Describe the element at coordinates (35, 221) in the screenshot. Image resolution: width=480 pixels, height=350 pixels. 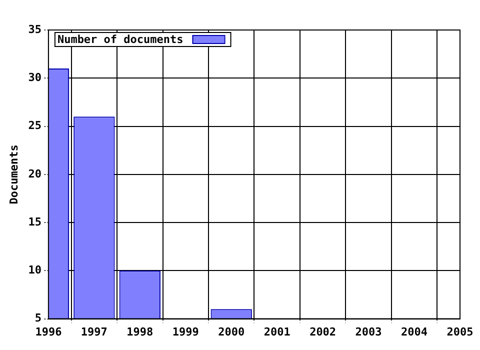
I see `y-tick-label: 15` at that location.